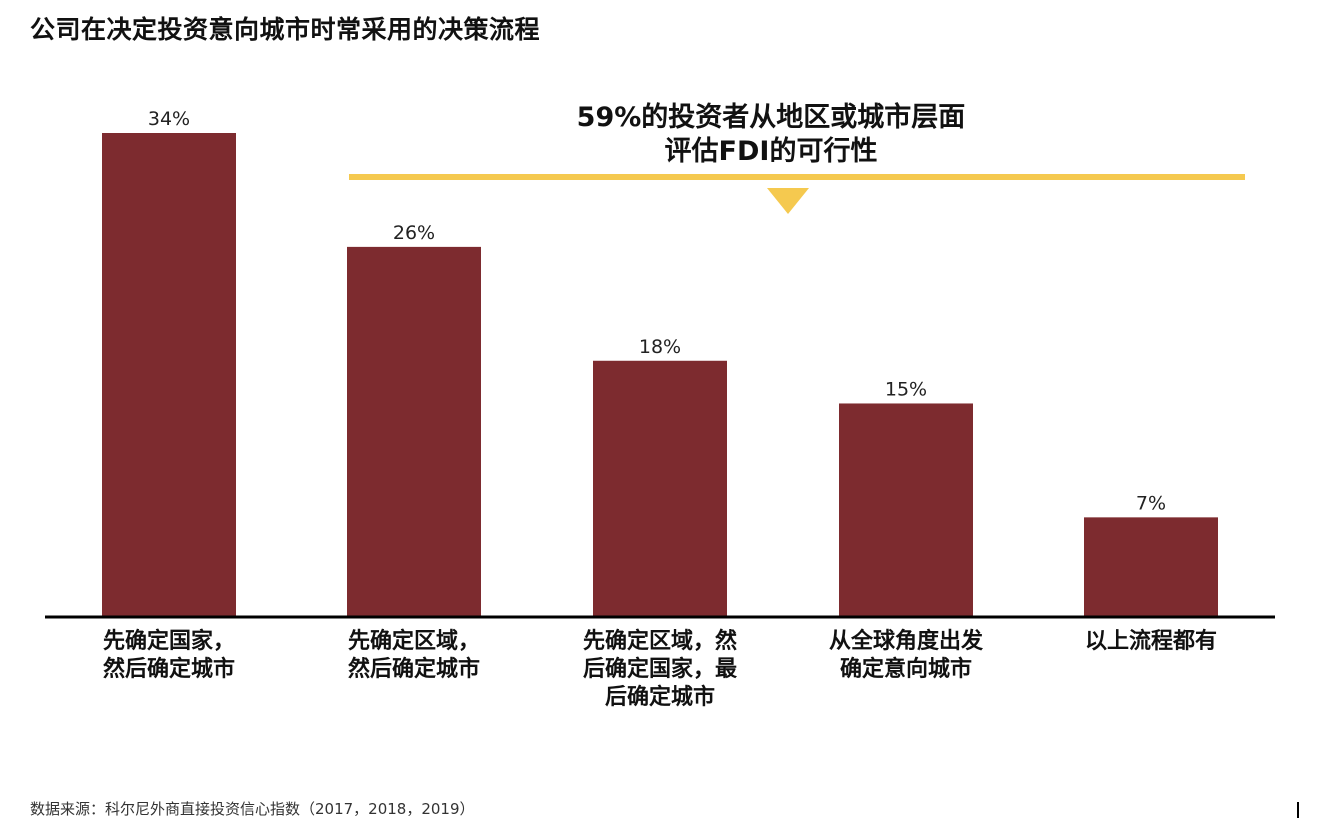 The image size is (1338, 820). What do you see at coordinates (169, 119) in the screenshot?
I see `value-label-1: 34%` at bounding box center [169, 119].